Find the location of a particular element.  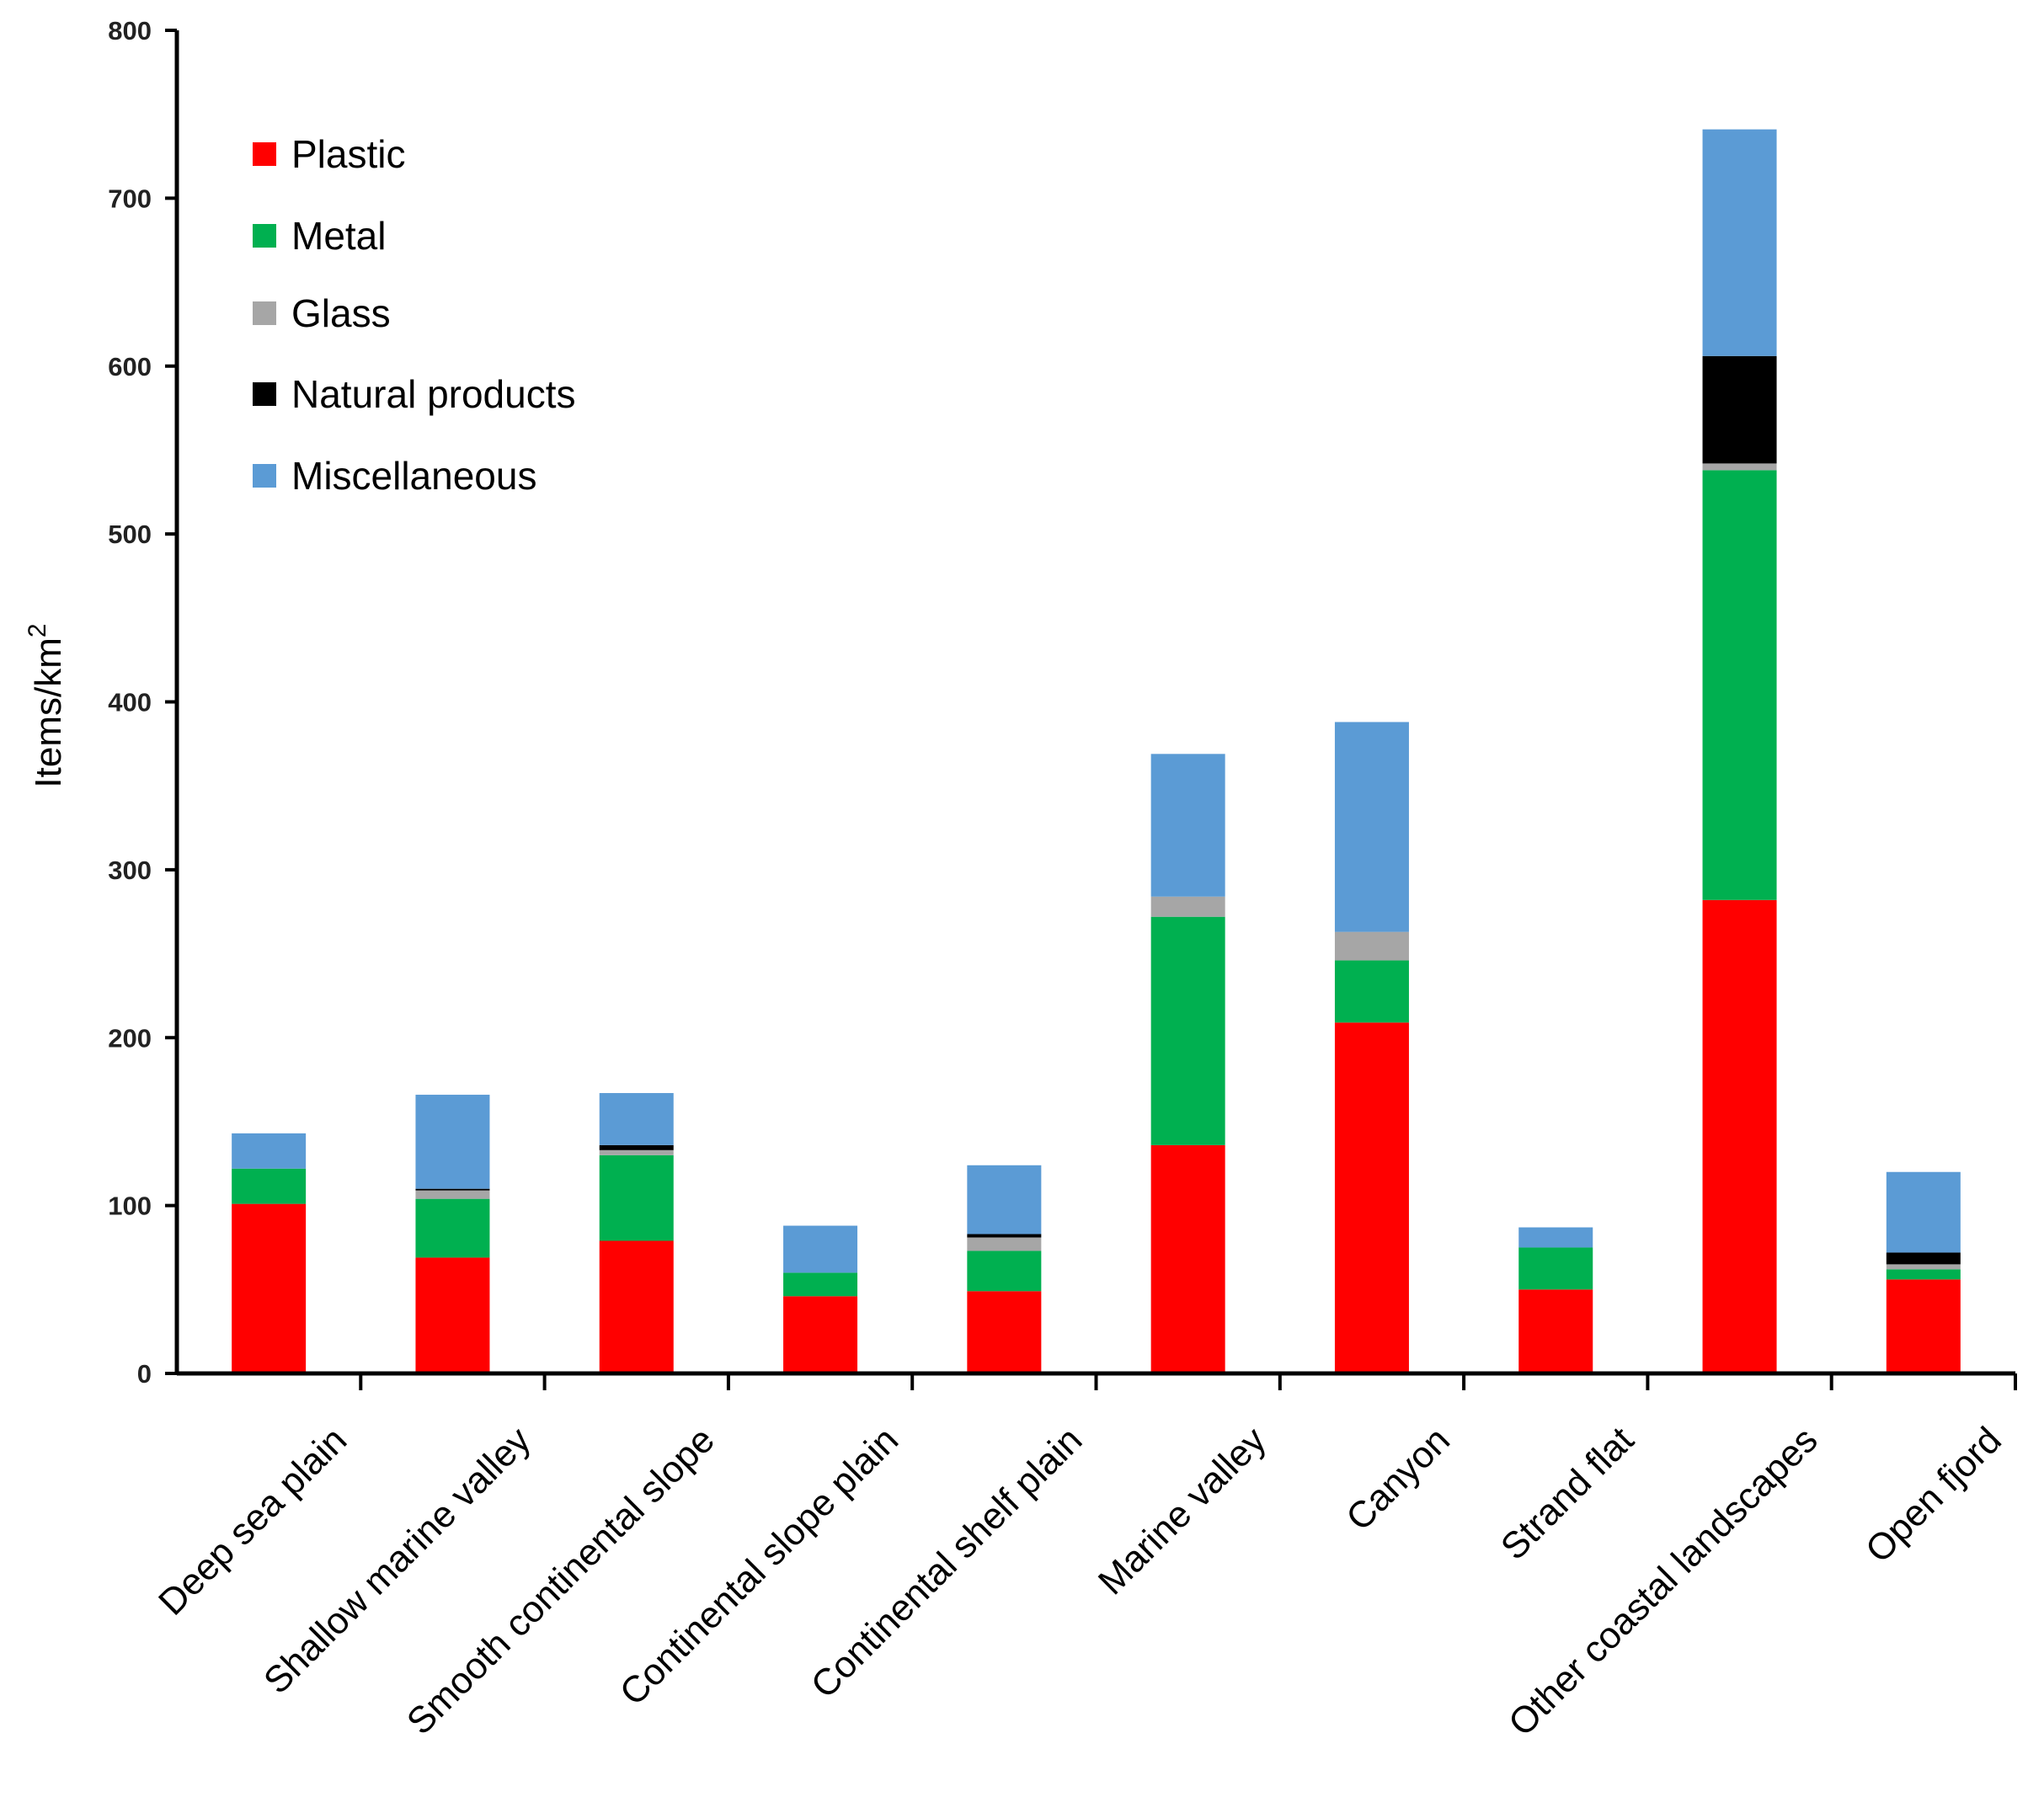

category-label-2: Smooth continental slope is located at coordinates (561, 1580).